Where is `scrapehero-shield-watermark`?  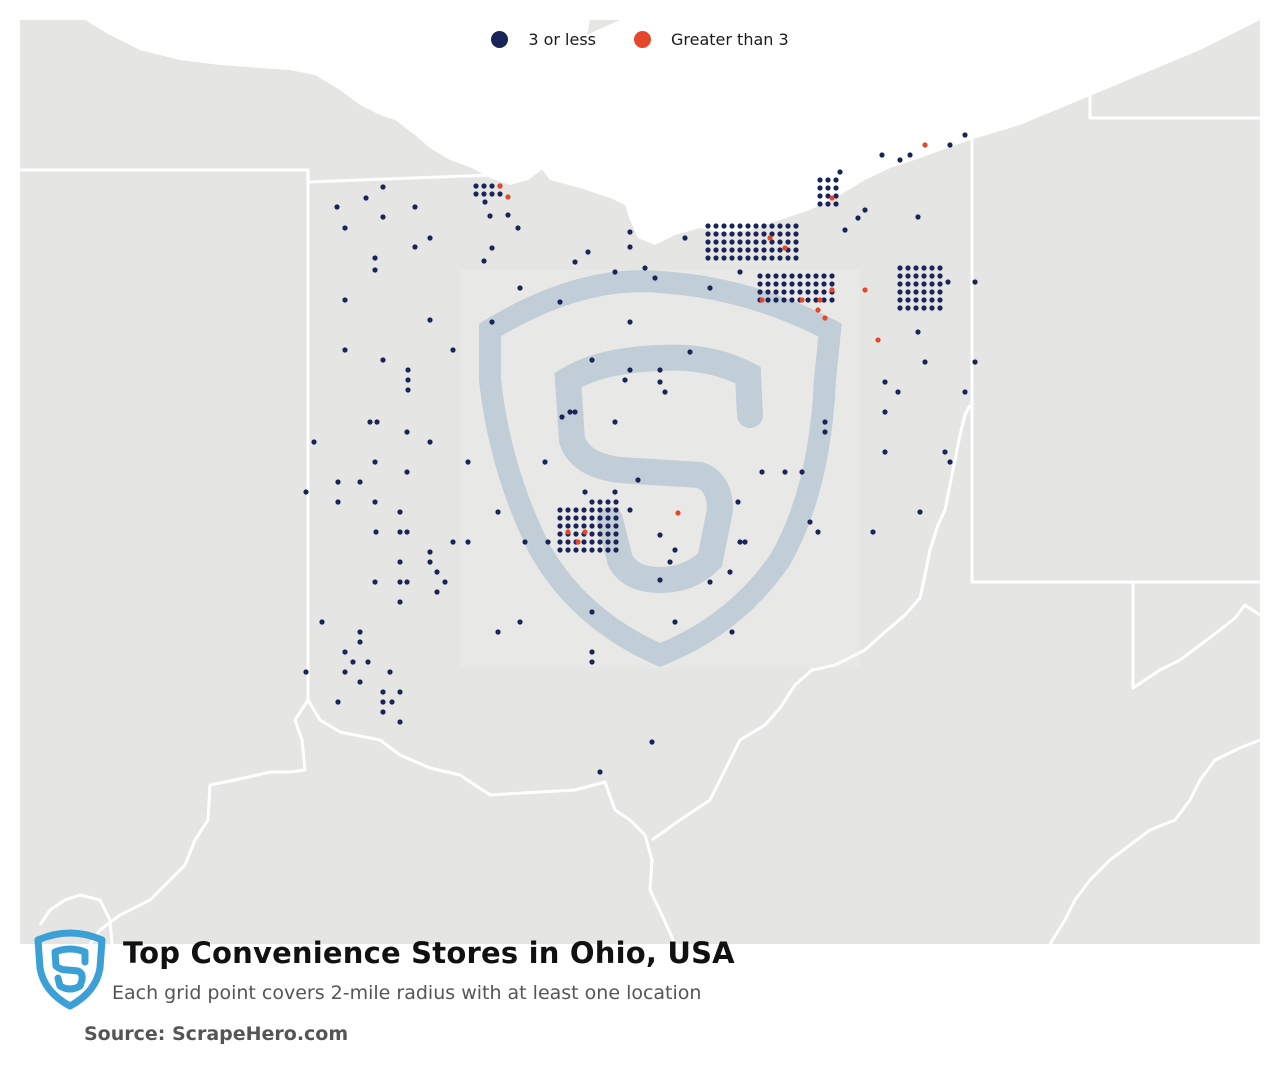
scrapehero-shield-watermark is located at coordinates (660, 469).